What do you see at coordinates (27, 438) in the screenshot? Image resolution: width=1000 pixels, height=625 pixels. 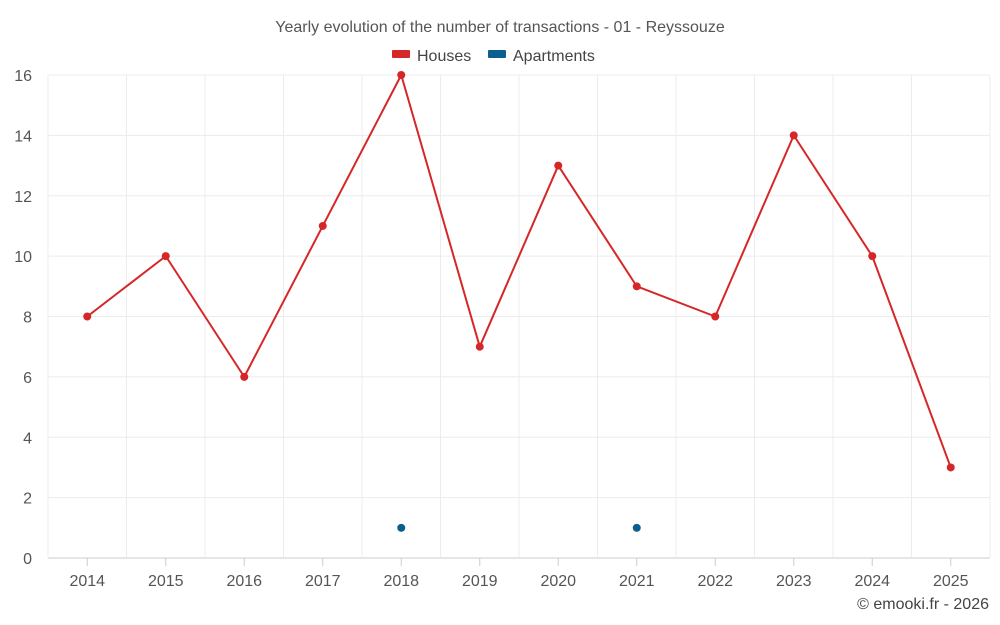 I see `y-tick-label: 4` at bounding box center [27, 438].